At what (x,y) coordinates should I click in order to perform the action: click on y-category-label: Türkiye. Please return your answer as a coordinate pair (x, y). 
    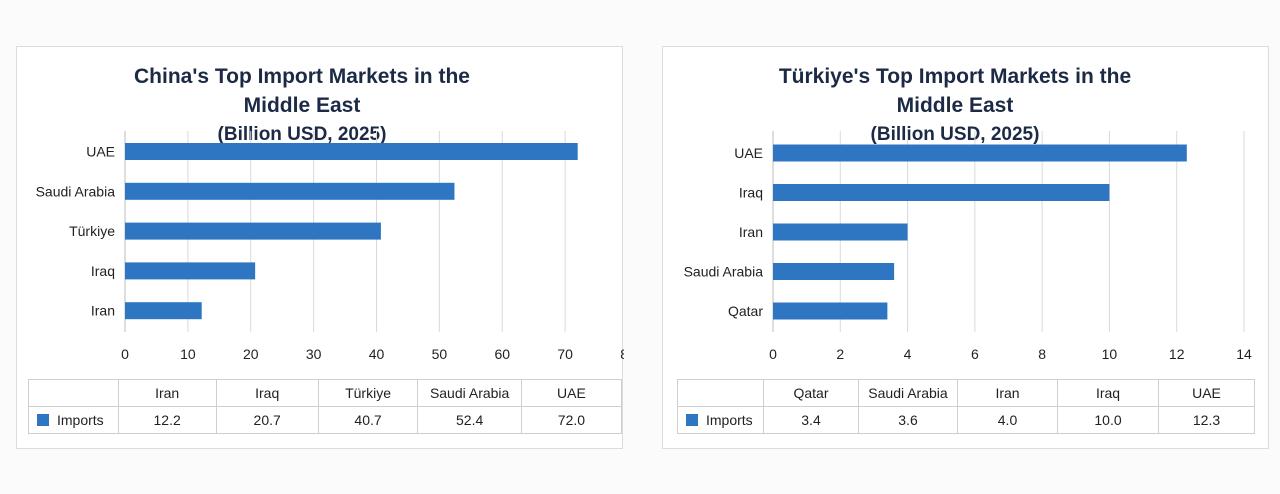
    Looking at the image, I should click on (92, 231).